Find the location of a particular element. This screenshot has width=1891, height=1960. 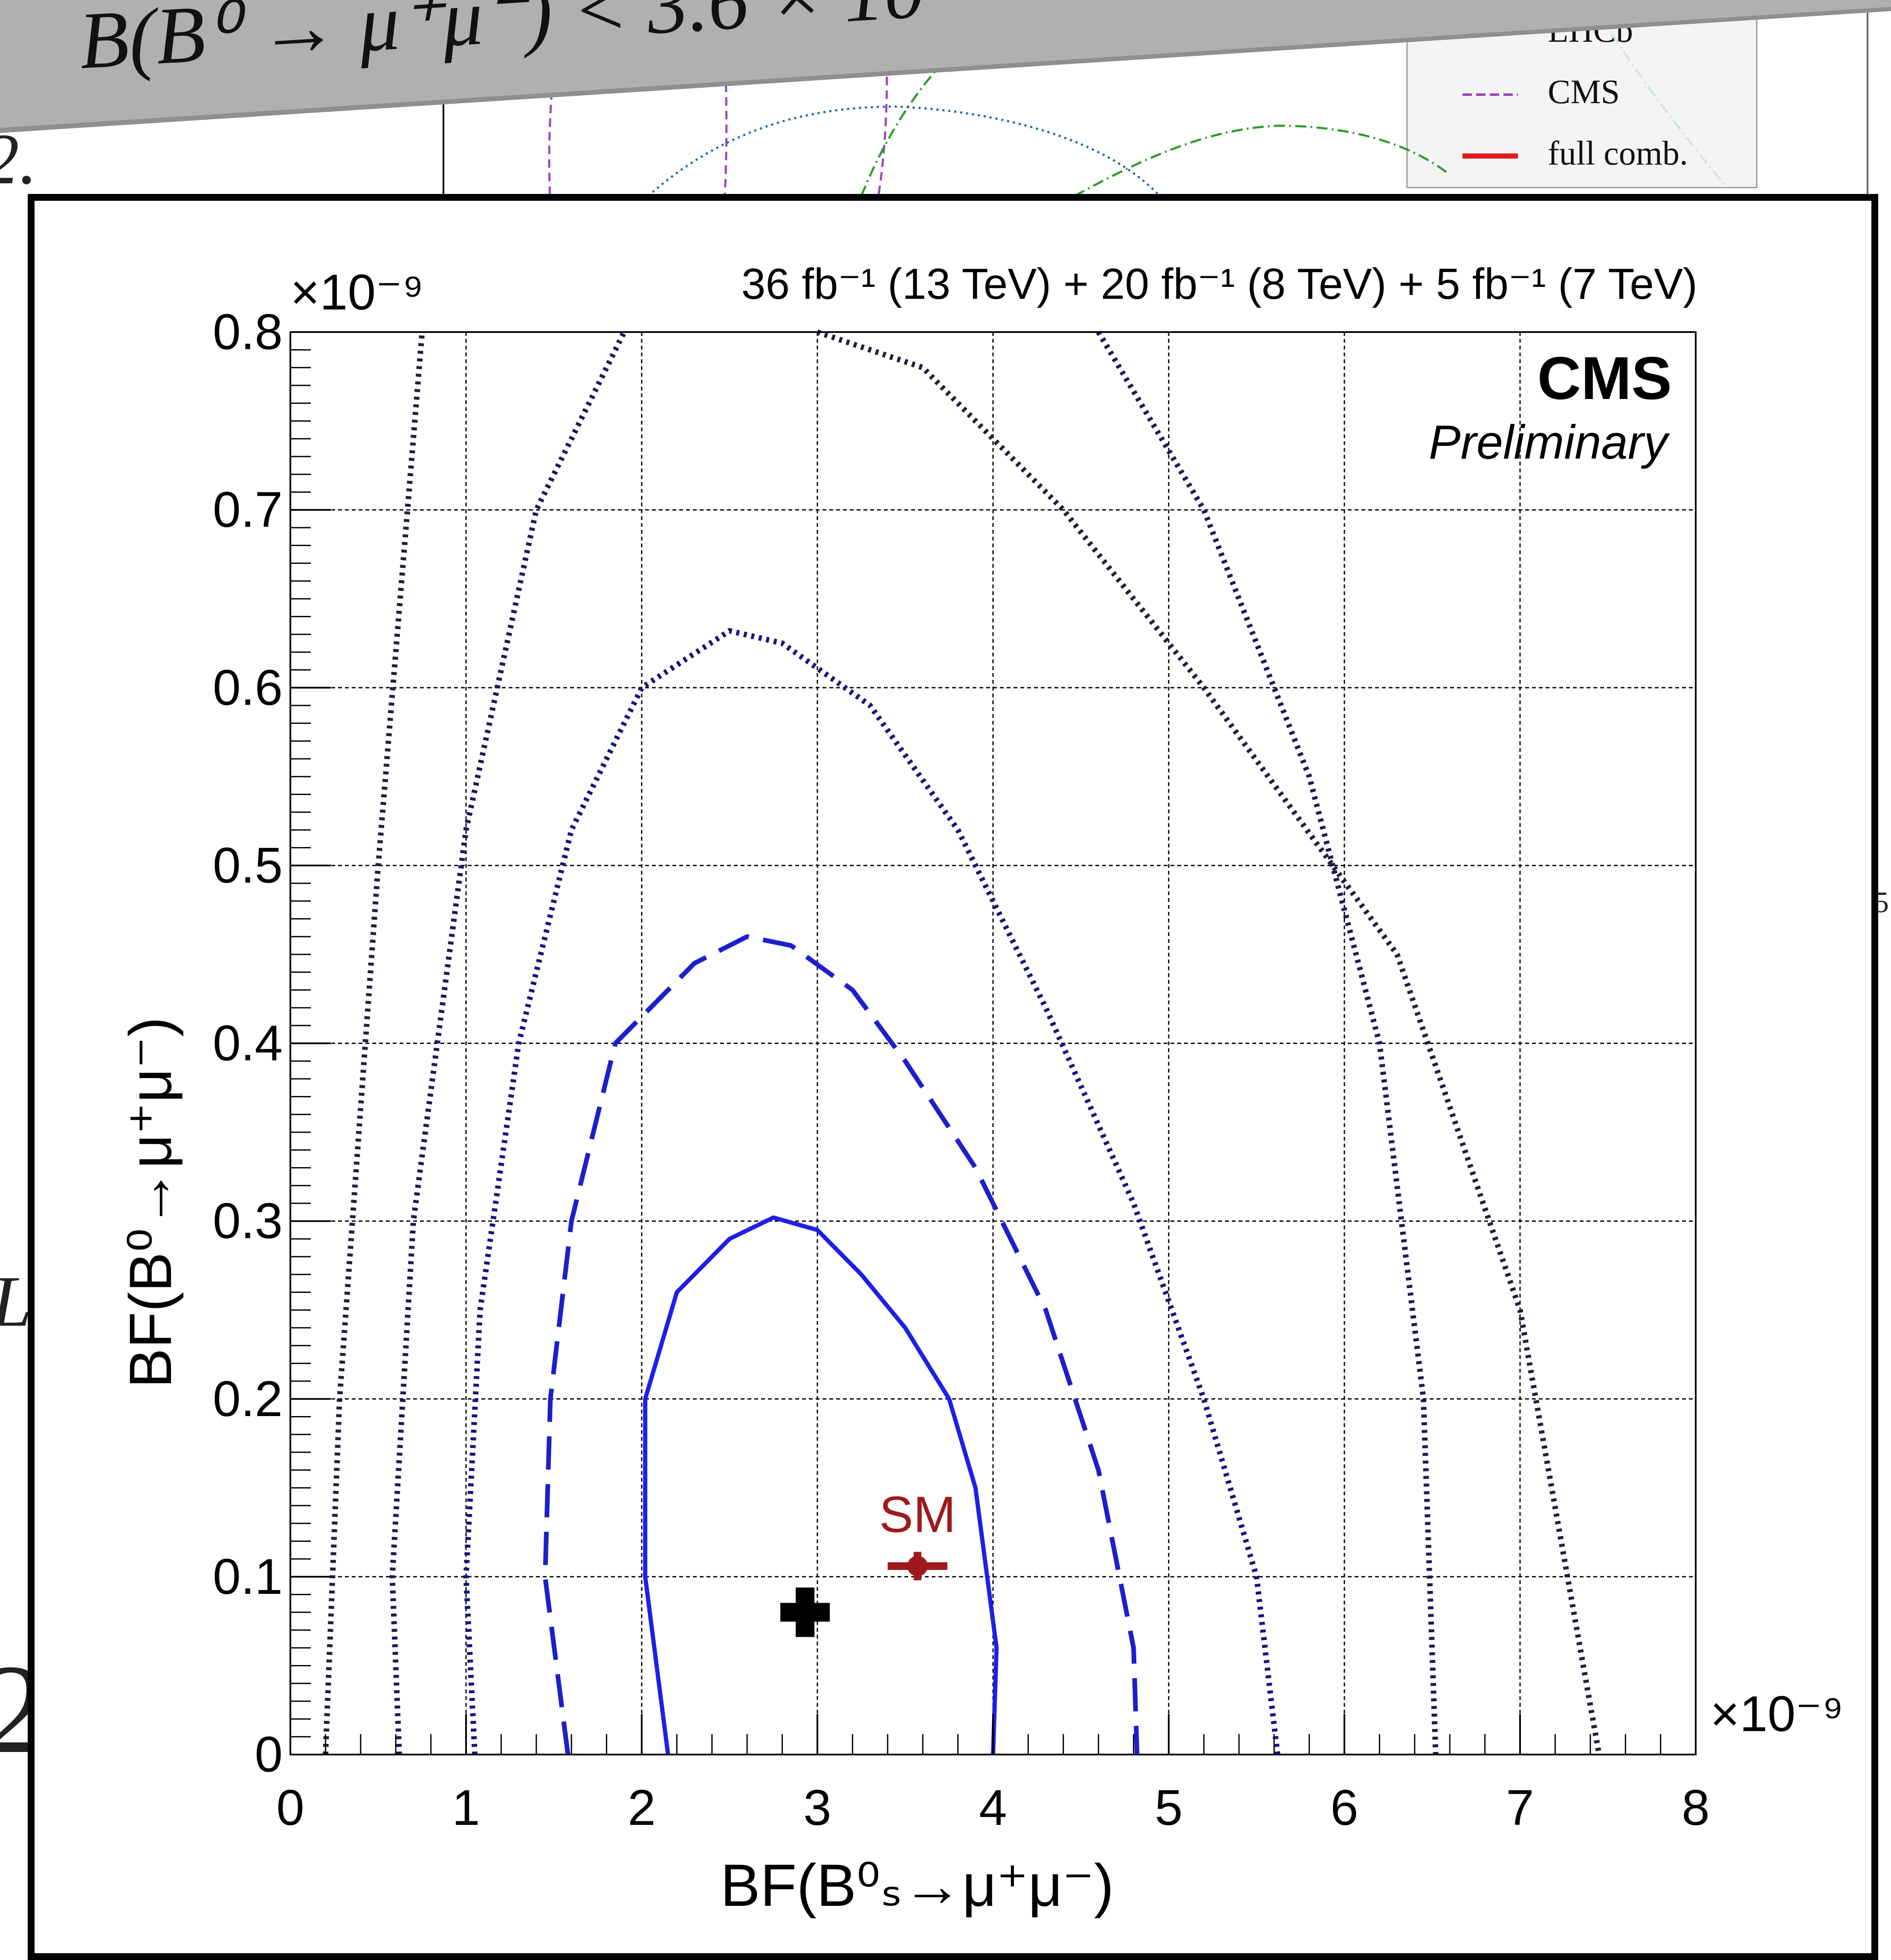

y-axis-title: BF(B⁰→μ⁺μ⁻) is located at coordinates (150, 1202).